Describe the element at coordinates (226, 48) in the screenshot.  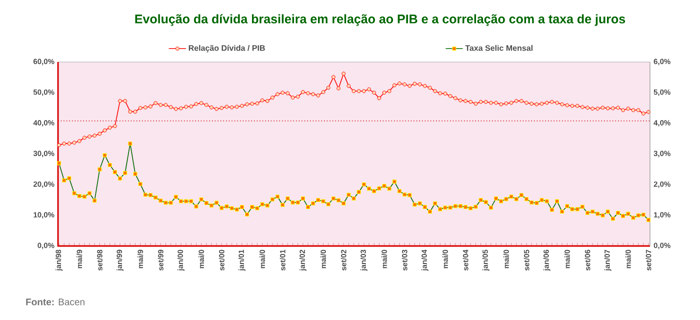
I see `legend-label: Relação Dívida / PIB` at that location.